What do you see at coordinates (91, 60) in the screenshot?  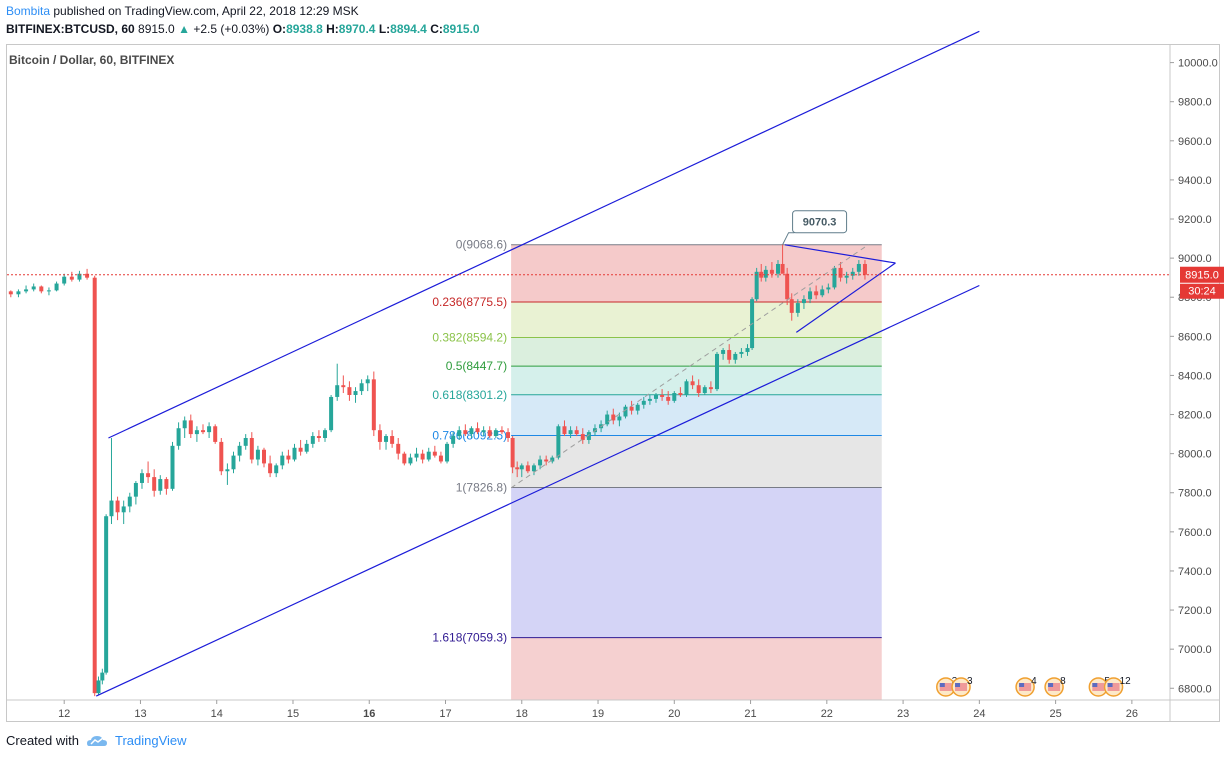 I see `chart-title: Bitcoin / Dollar, 60, BITFINEX` at bounding box center [91, 60].